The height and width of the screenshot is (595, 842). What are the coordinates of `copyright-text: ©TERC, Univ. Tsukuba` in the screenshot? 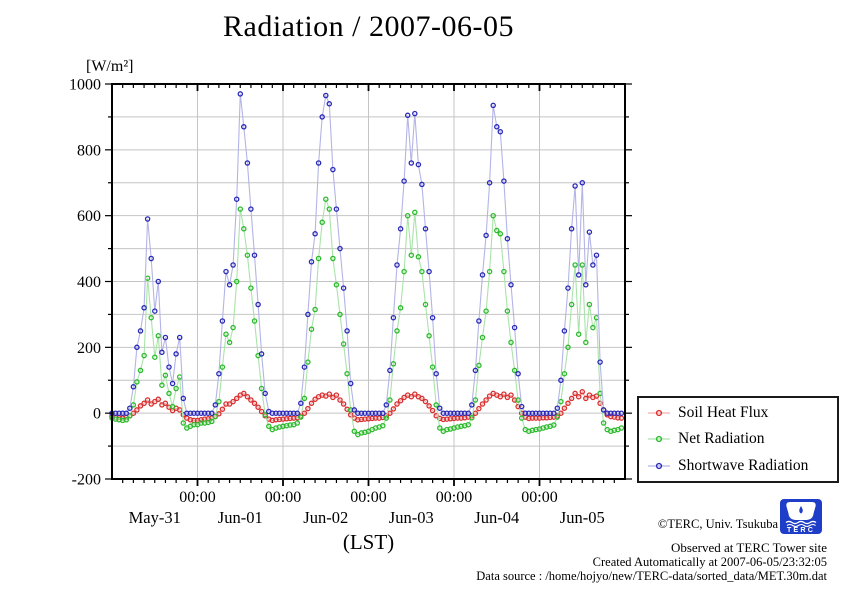 It's located at (717, 524).